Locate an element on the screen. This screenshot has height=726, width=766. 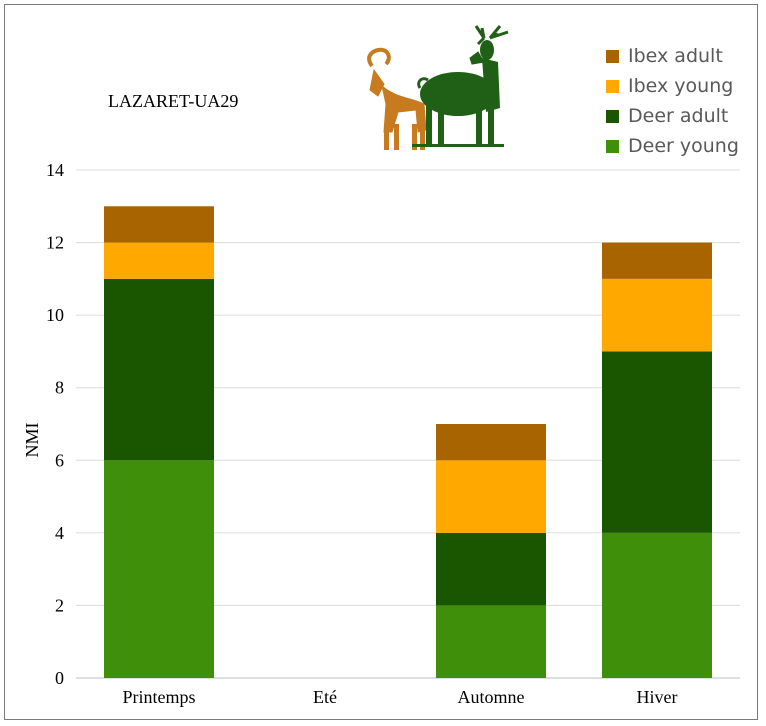
y-tick-label: 0 is located at coordinates (59, 678).